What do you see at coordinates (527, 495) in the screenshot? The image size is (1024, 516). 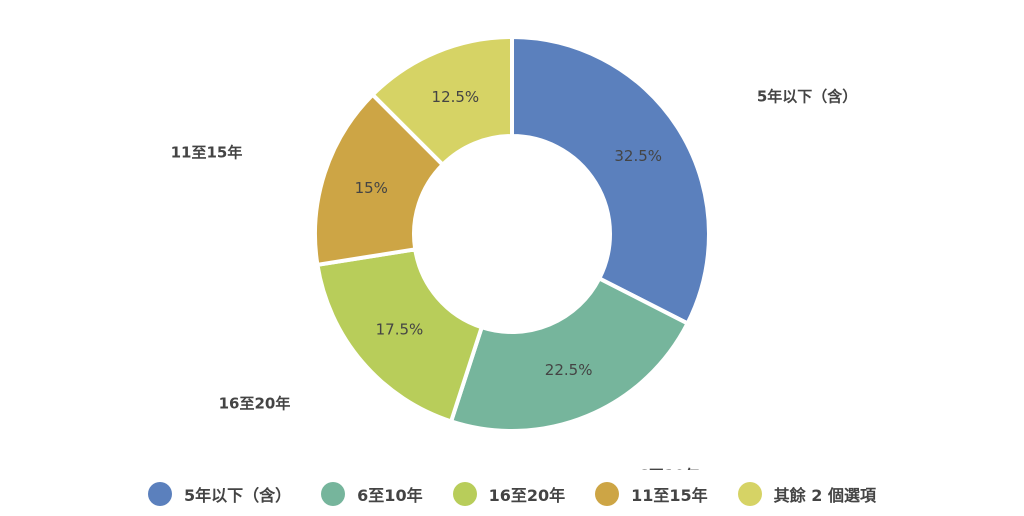 I see `legend-label: 16至20年` at bounding box center [527, 495].